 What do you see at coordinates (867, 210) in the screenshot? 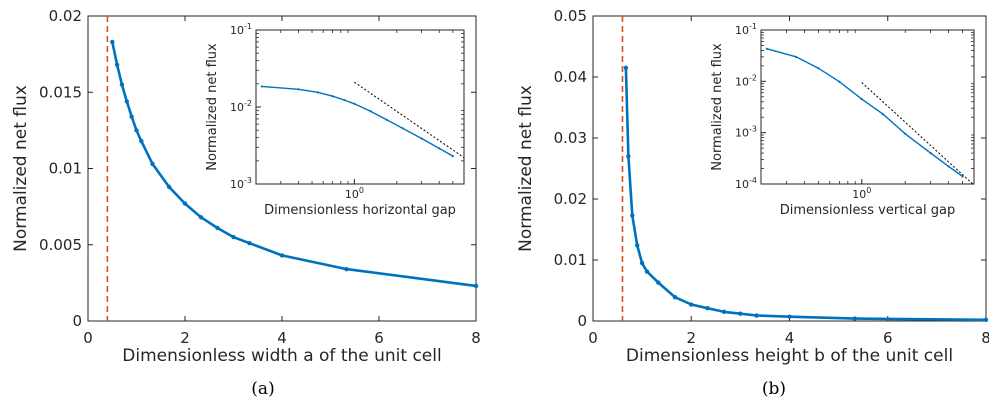
I see `inset-x-axis-label: Dimensionless vertical gap` at bounding box center [867, 210].